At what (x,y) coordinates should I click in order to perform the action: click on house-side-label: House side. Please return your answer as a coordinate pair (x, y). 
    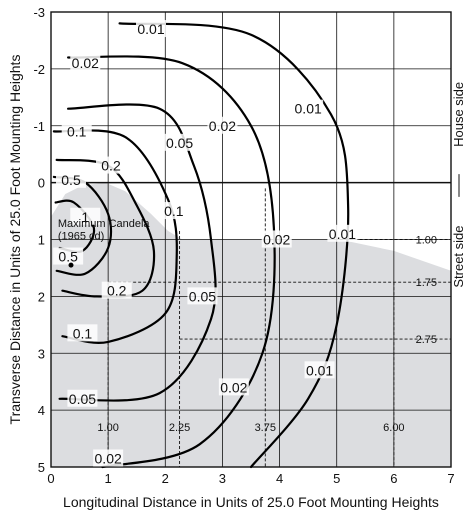
    Looking at the image, I should click on (458, 114).